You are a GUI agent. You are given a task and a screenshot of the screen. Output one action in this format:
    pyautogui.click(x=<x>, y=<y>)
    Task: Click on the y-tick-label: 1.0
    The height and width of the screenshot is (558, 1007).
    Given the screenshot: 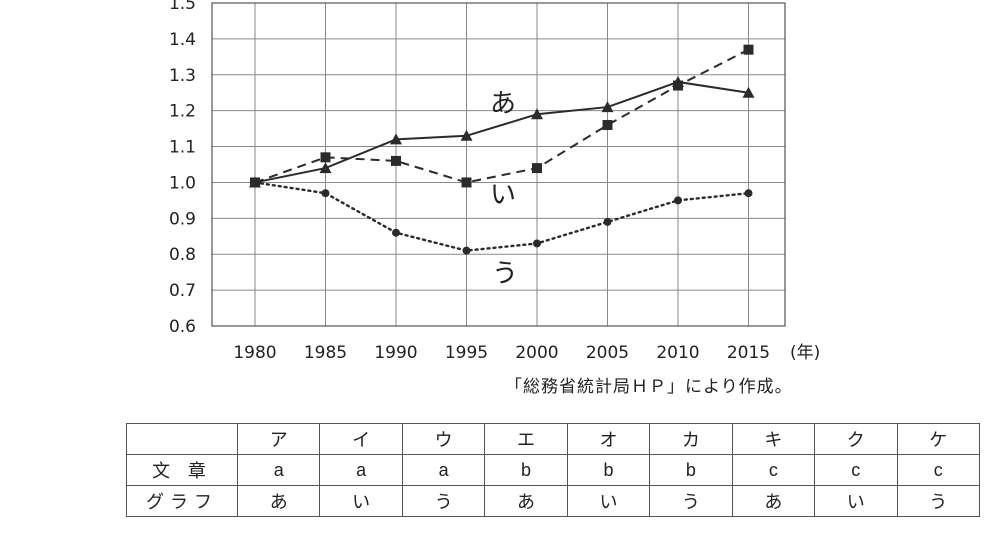 What is the action you would take?
    pyautogui.click(x=182, y=183)
    